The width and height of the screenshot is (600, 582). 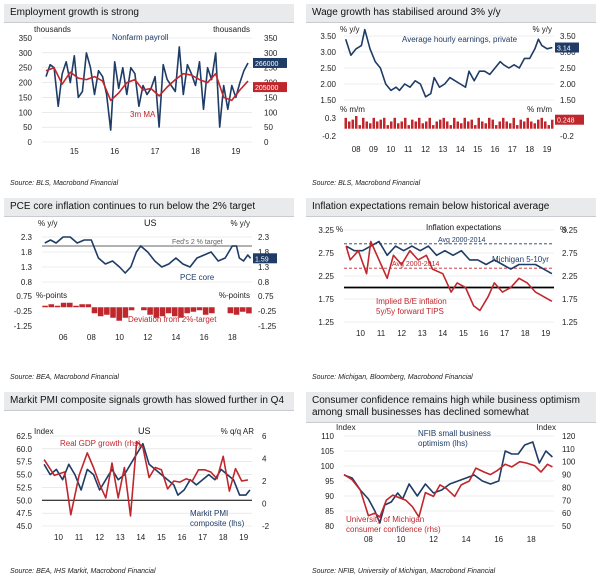 What do you see at coordinates (326, 253) in the screenshot?
I see `y-tick-label-left: 2.75` at bounding box center [326, 253].